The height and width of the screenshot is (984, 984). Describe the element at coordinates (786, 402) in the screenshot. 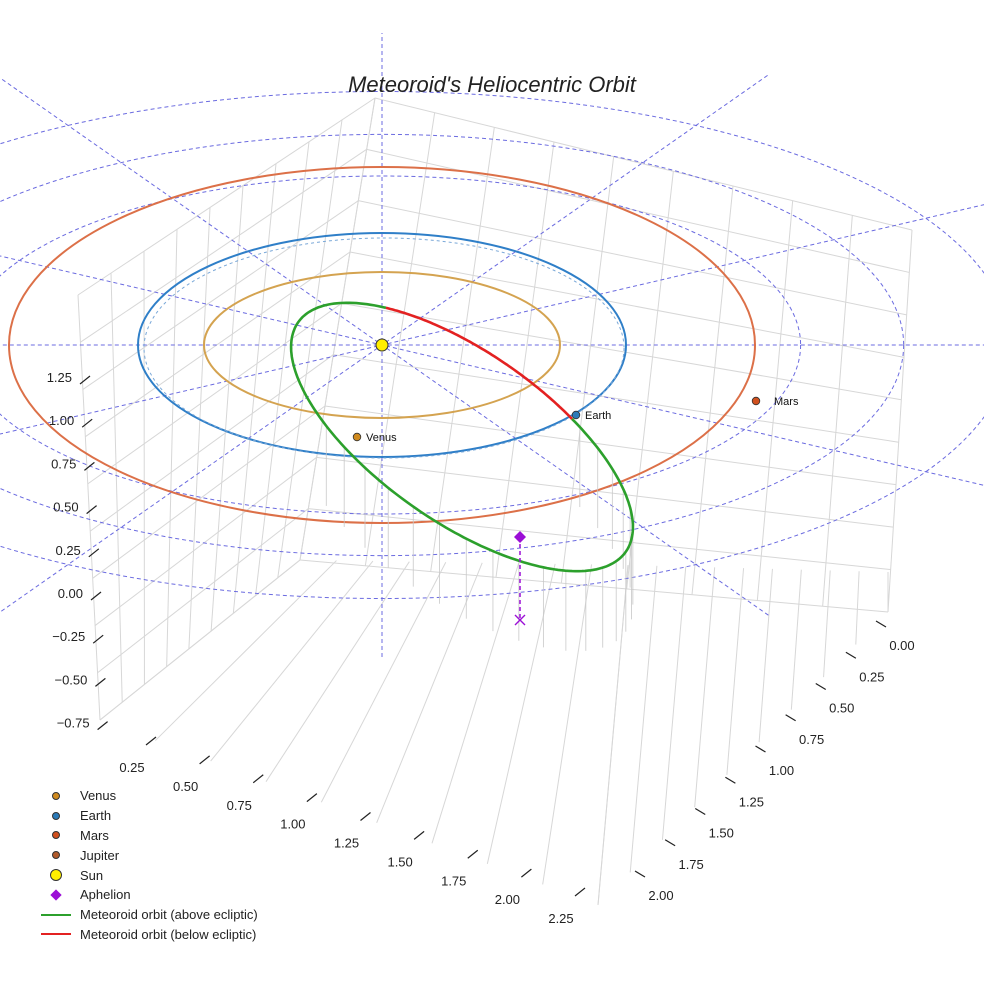

I see `mars-label: Mars` at that location.